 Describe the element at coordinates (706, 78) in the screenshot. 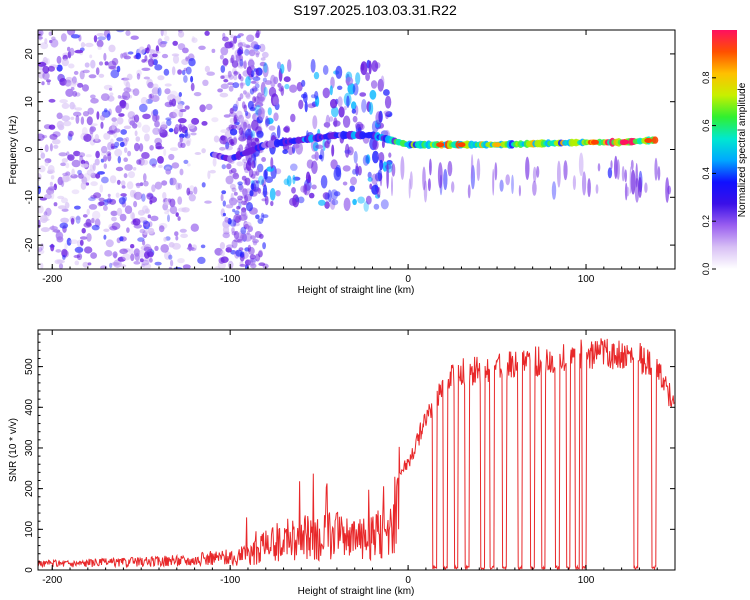

I see `colorbar-tick-label: 0.8` at that location.